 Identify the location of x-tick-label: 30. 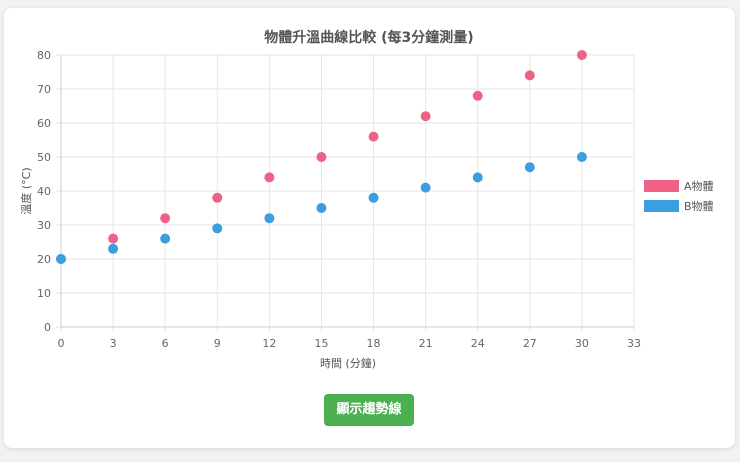
(582, 343).